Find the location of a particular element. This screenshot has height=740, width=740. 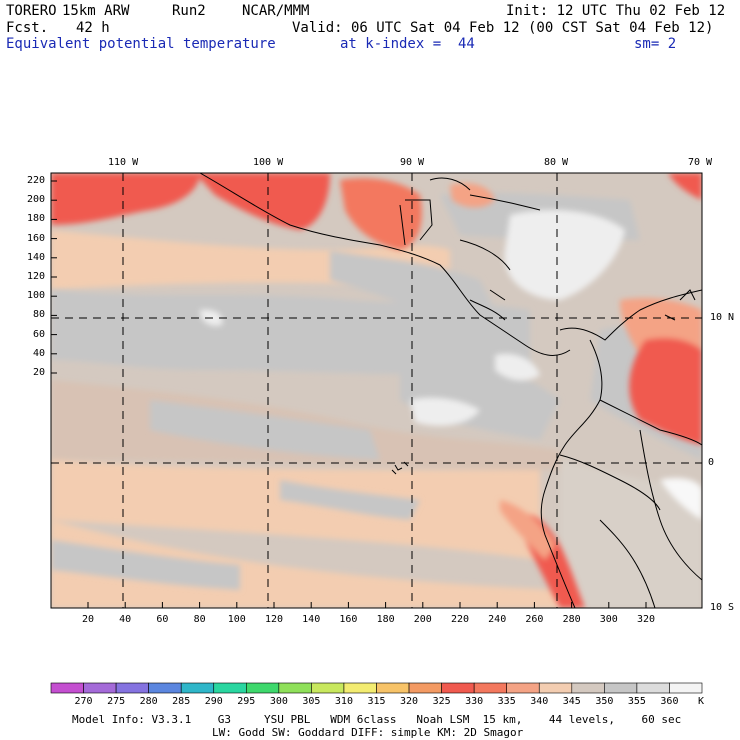

x-tick-label: 20 is located at coordinates (88, 619).